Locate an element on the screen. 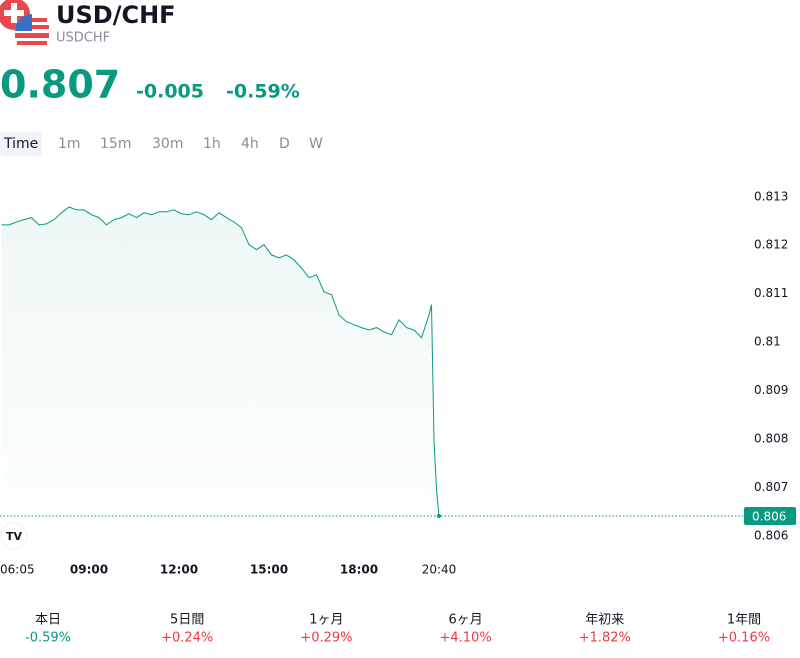  y-tick-label: 0.813 is located at coordinates (771, 196).